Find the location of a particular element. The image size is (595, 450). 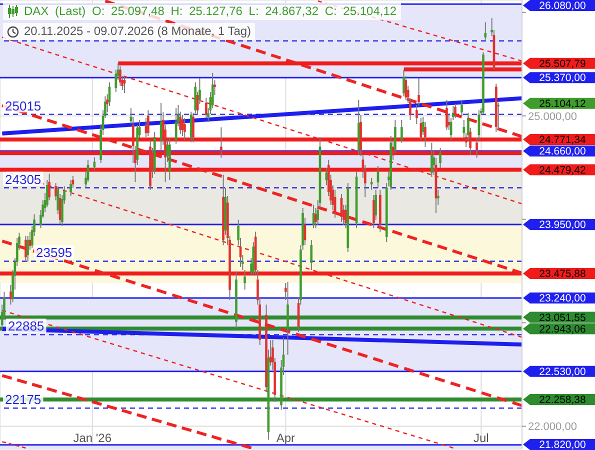

text: 25.104,12 is located at coordinates (562, 104).